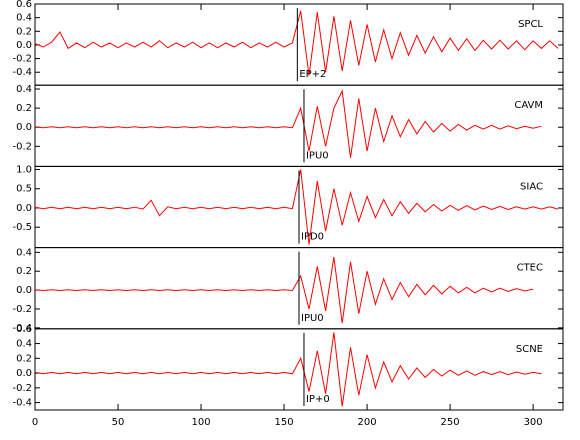  What do you see at coordinates (530, 268) in the screenshot?
I see `station-name: CTEC` at bounding box center [530, 268].